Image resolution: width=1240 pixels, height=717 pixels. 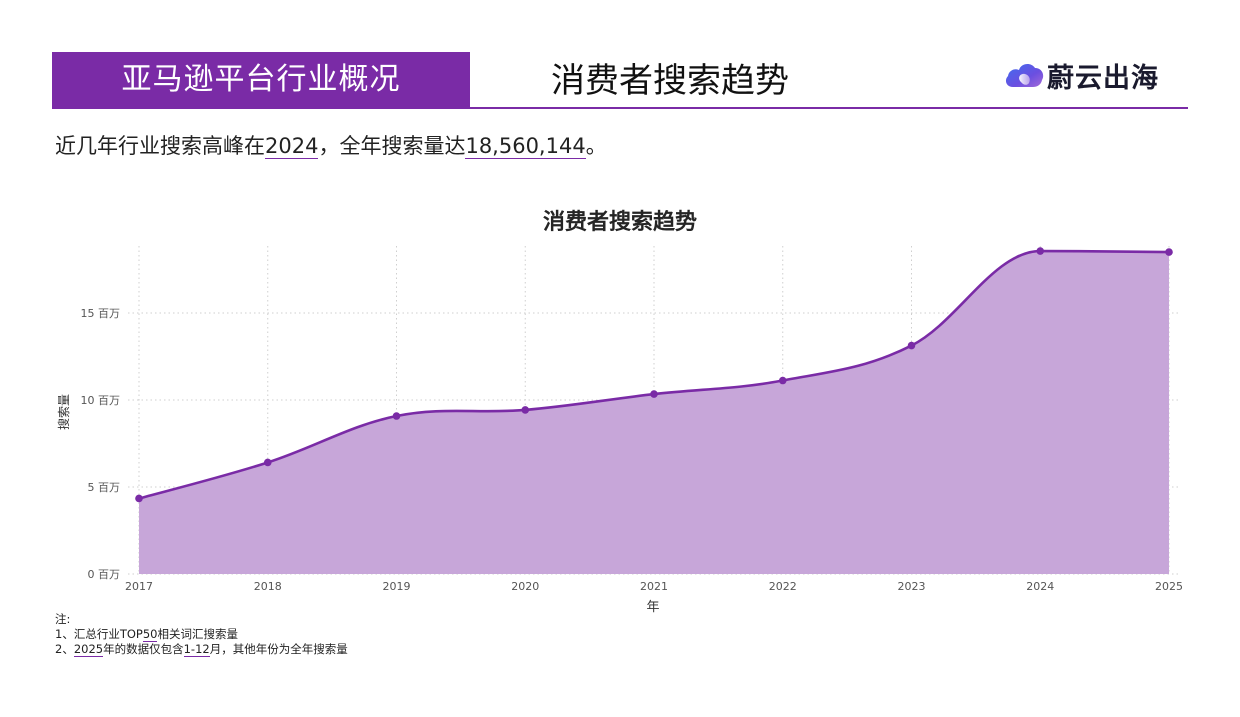 I want to click on x-tick-label: 2022, so click(x=783, y=586).